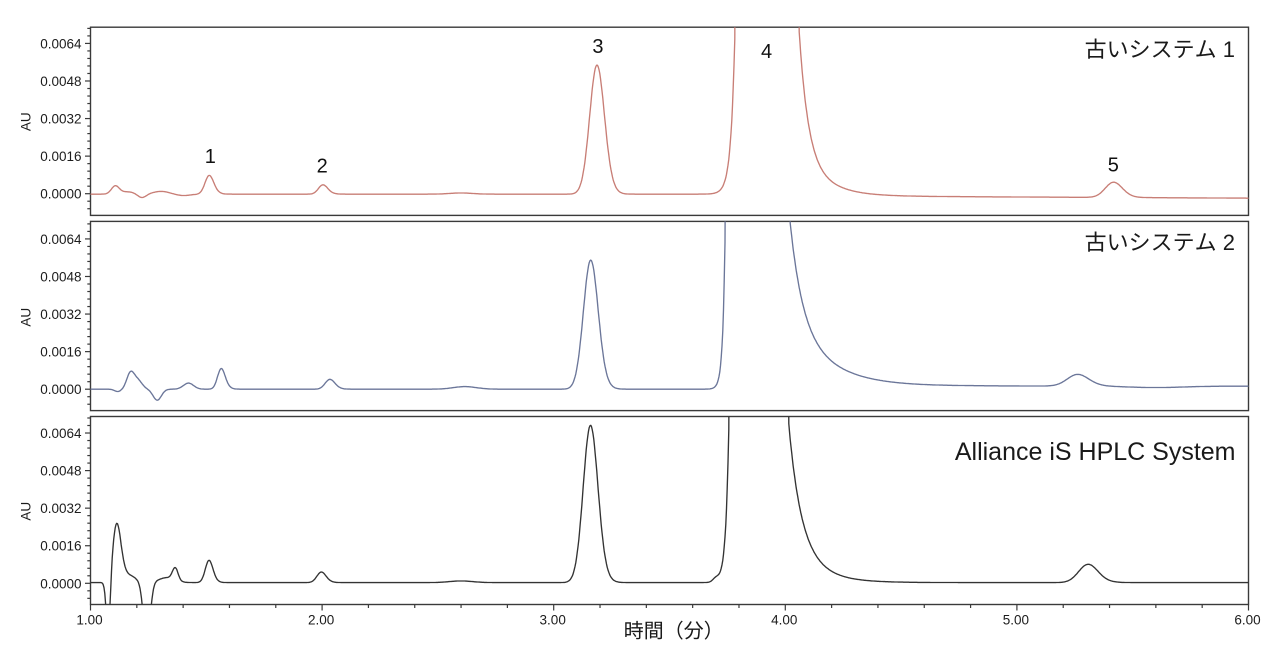  What do you see at coordinates (766, 52) in the screenshot?
I see `svg-text: 4` at bounding box center [766, 52].